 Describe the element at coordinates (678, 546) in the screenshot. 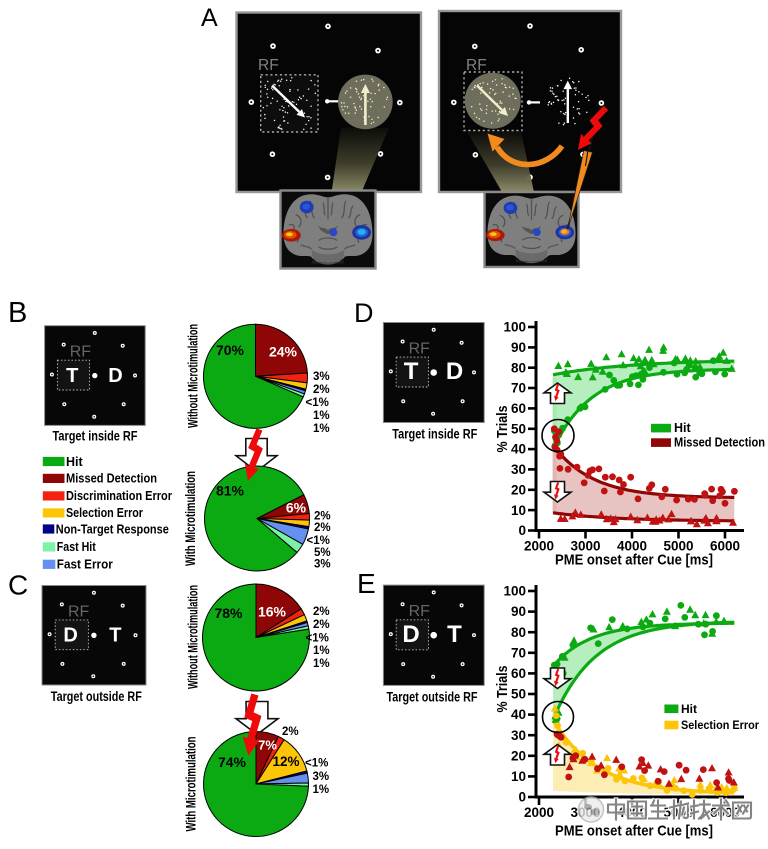

I see `svg-text: 5000` at that location.